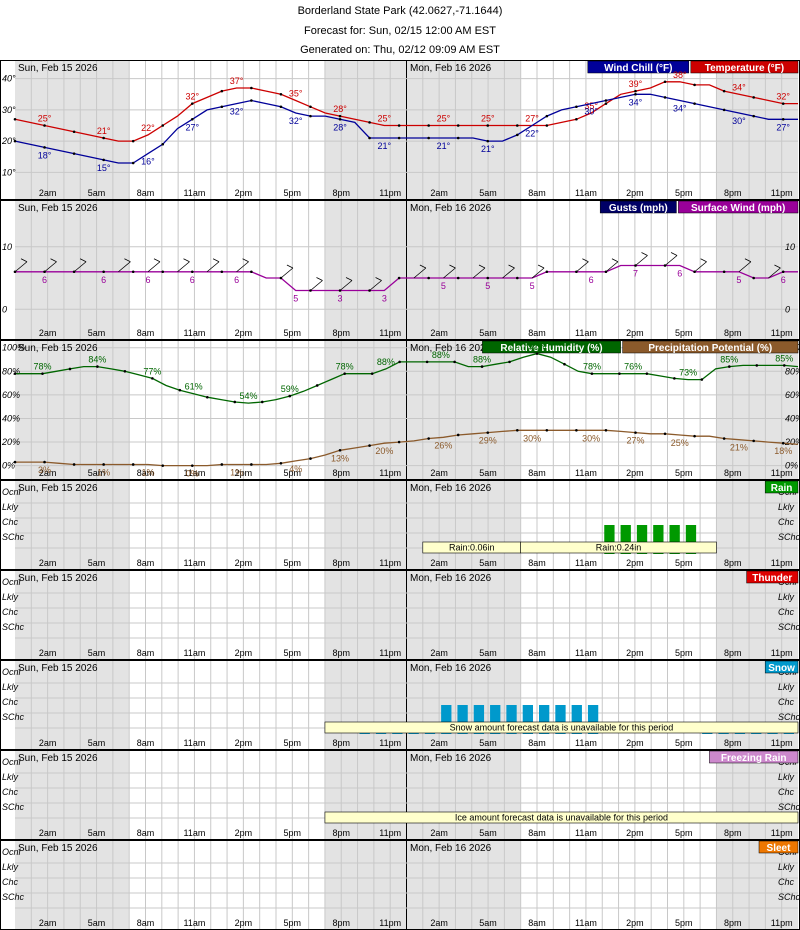  Describe the element at coordinates (680, 443) in the screenshot. I see `data-label: 25%` at that location.